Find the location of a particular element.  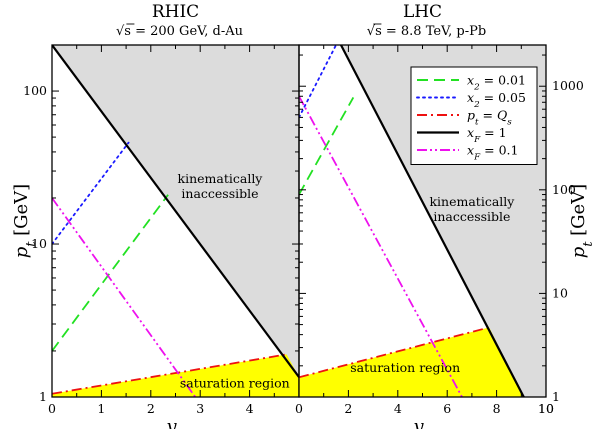

x-tick-label: 8 is located at coordinates (497, 408).